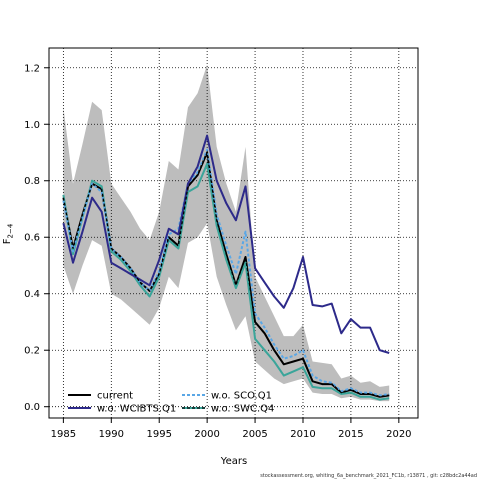  What do you see at coordinates (206, 434) in the screenshot?
I see `x-tick-label: 2000` at bounding box center [206, 434].